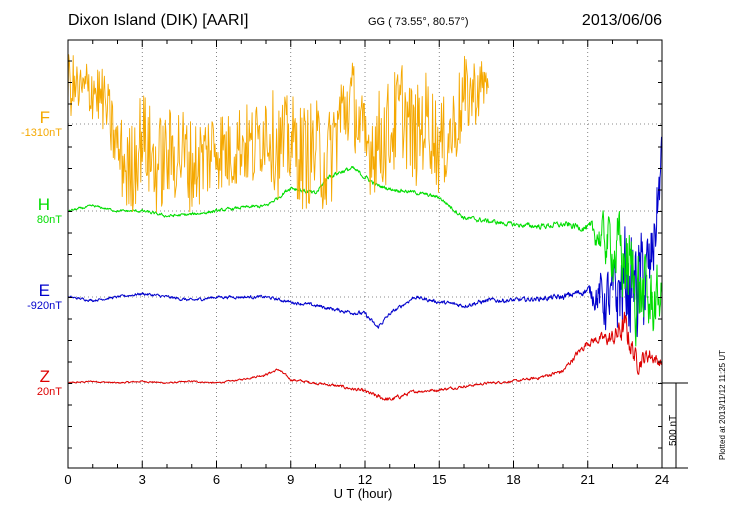 This screenshot has width=730, height=520. What do you see at coordinates (363, 493) in the screenshot?
I see `x-axis-label: U T (hour)` at bounding box center [363, 493].